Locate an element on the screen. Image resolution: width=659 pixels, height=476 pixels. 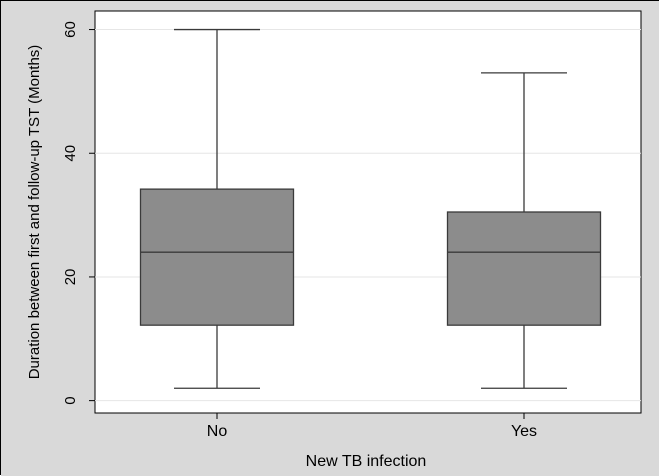
y-tick-label: 60 is located at coordinates (70, 29).